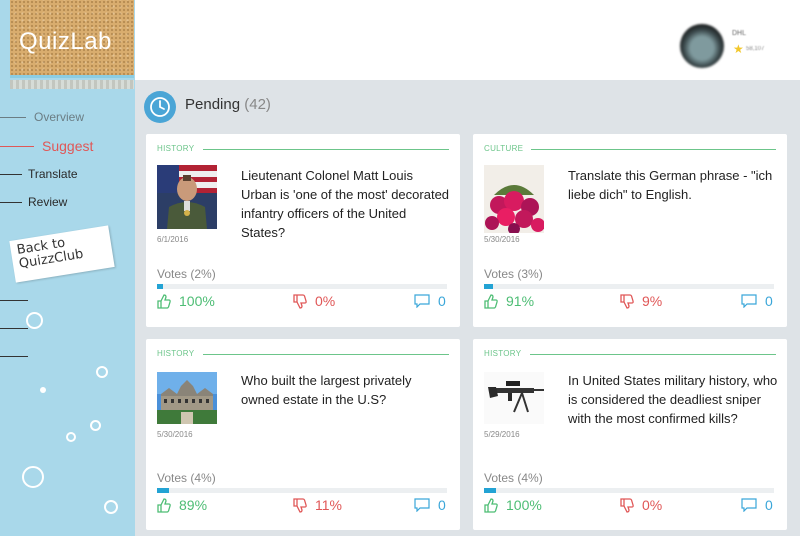 The image size is (800, 536). What do you see at coordinates (652, 301) in the screenshot?
I see `downvote-percent: 9%` at bounding box center [652, 301].